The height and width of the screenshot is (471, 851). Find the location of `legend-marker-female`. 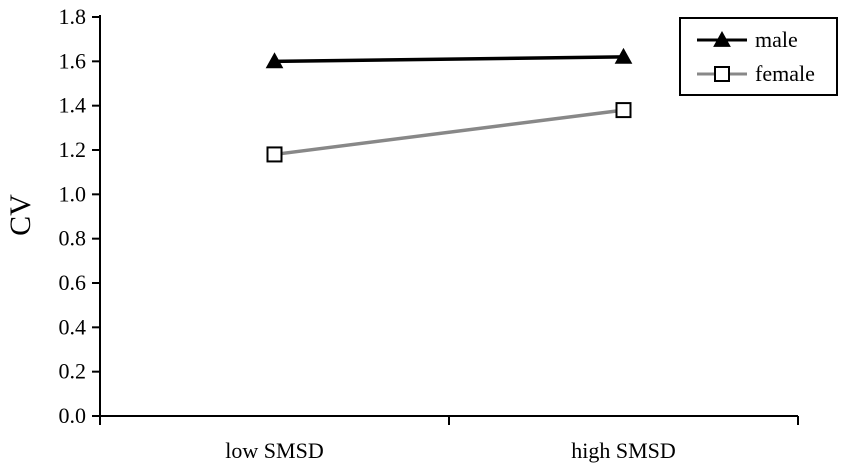

legend-marker-female is located at coordinates (722, 74).